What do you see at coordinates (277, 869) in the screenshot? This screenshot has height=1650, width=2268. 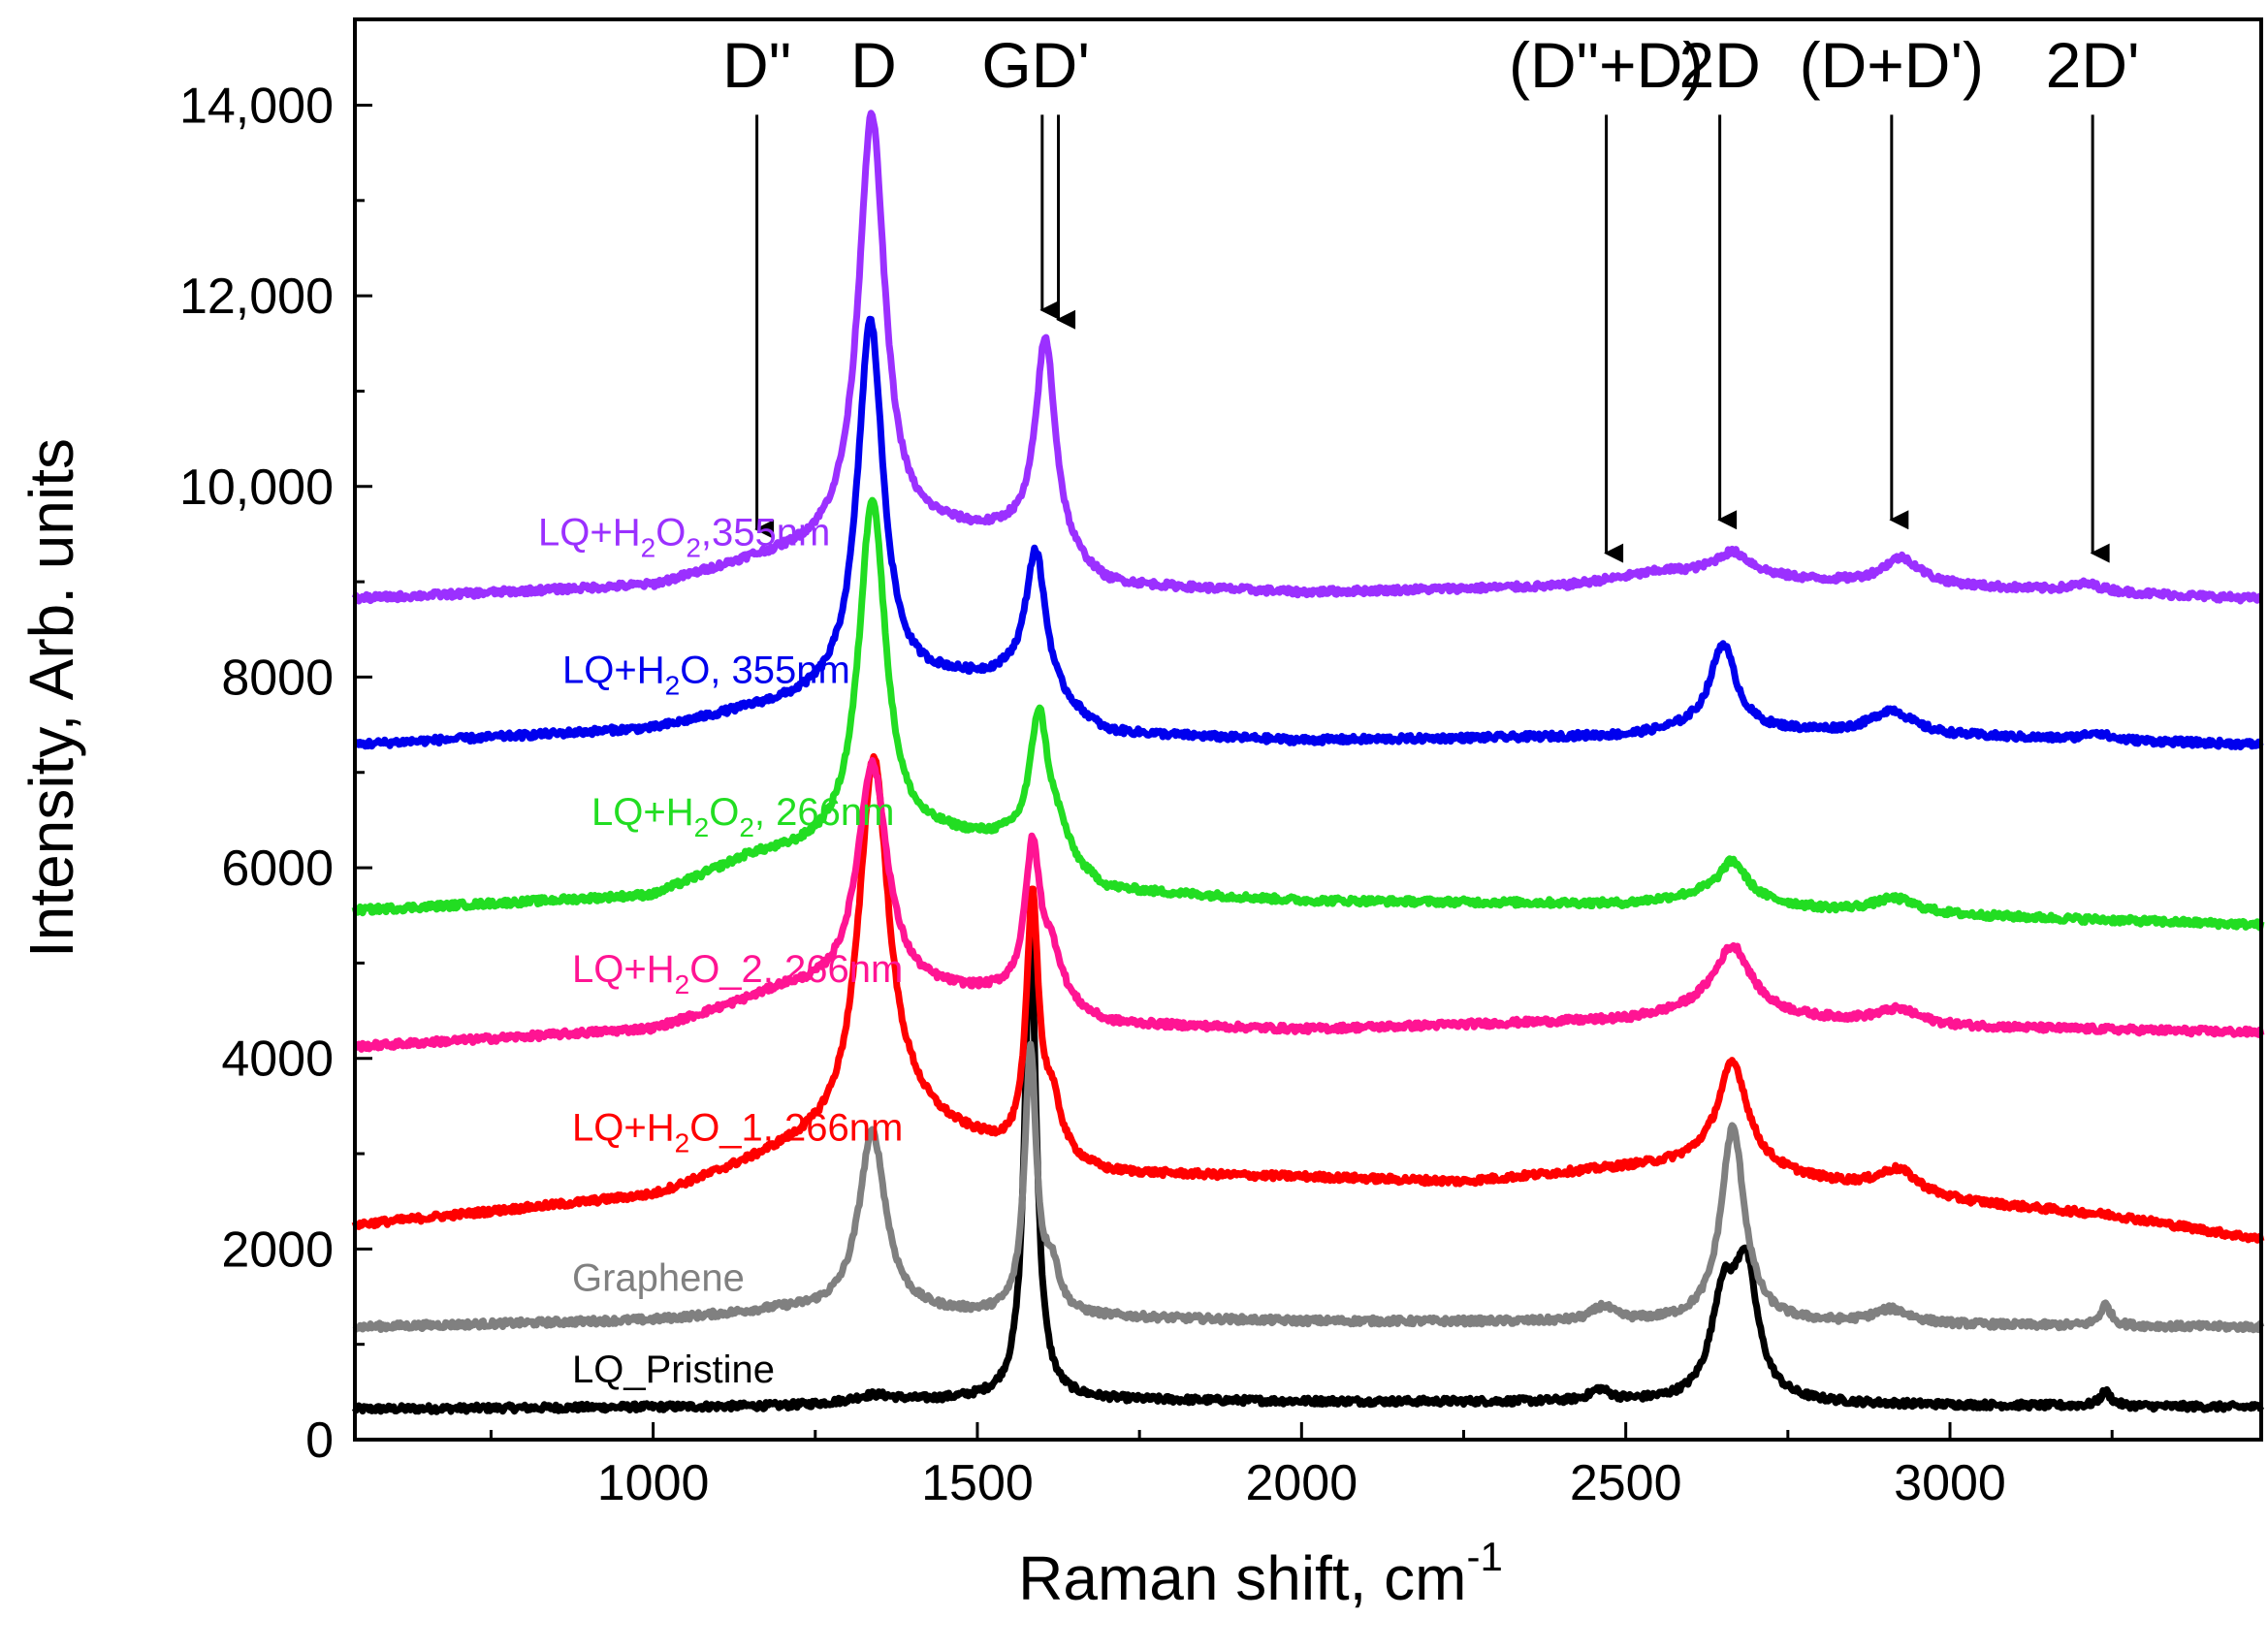 I see `y-tick-label: 6000` at bounding box center [277, 869].